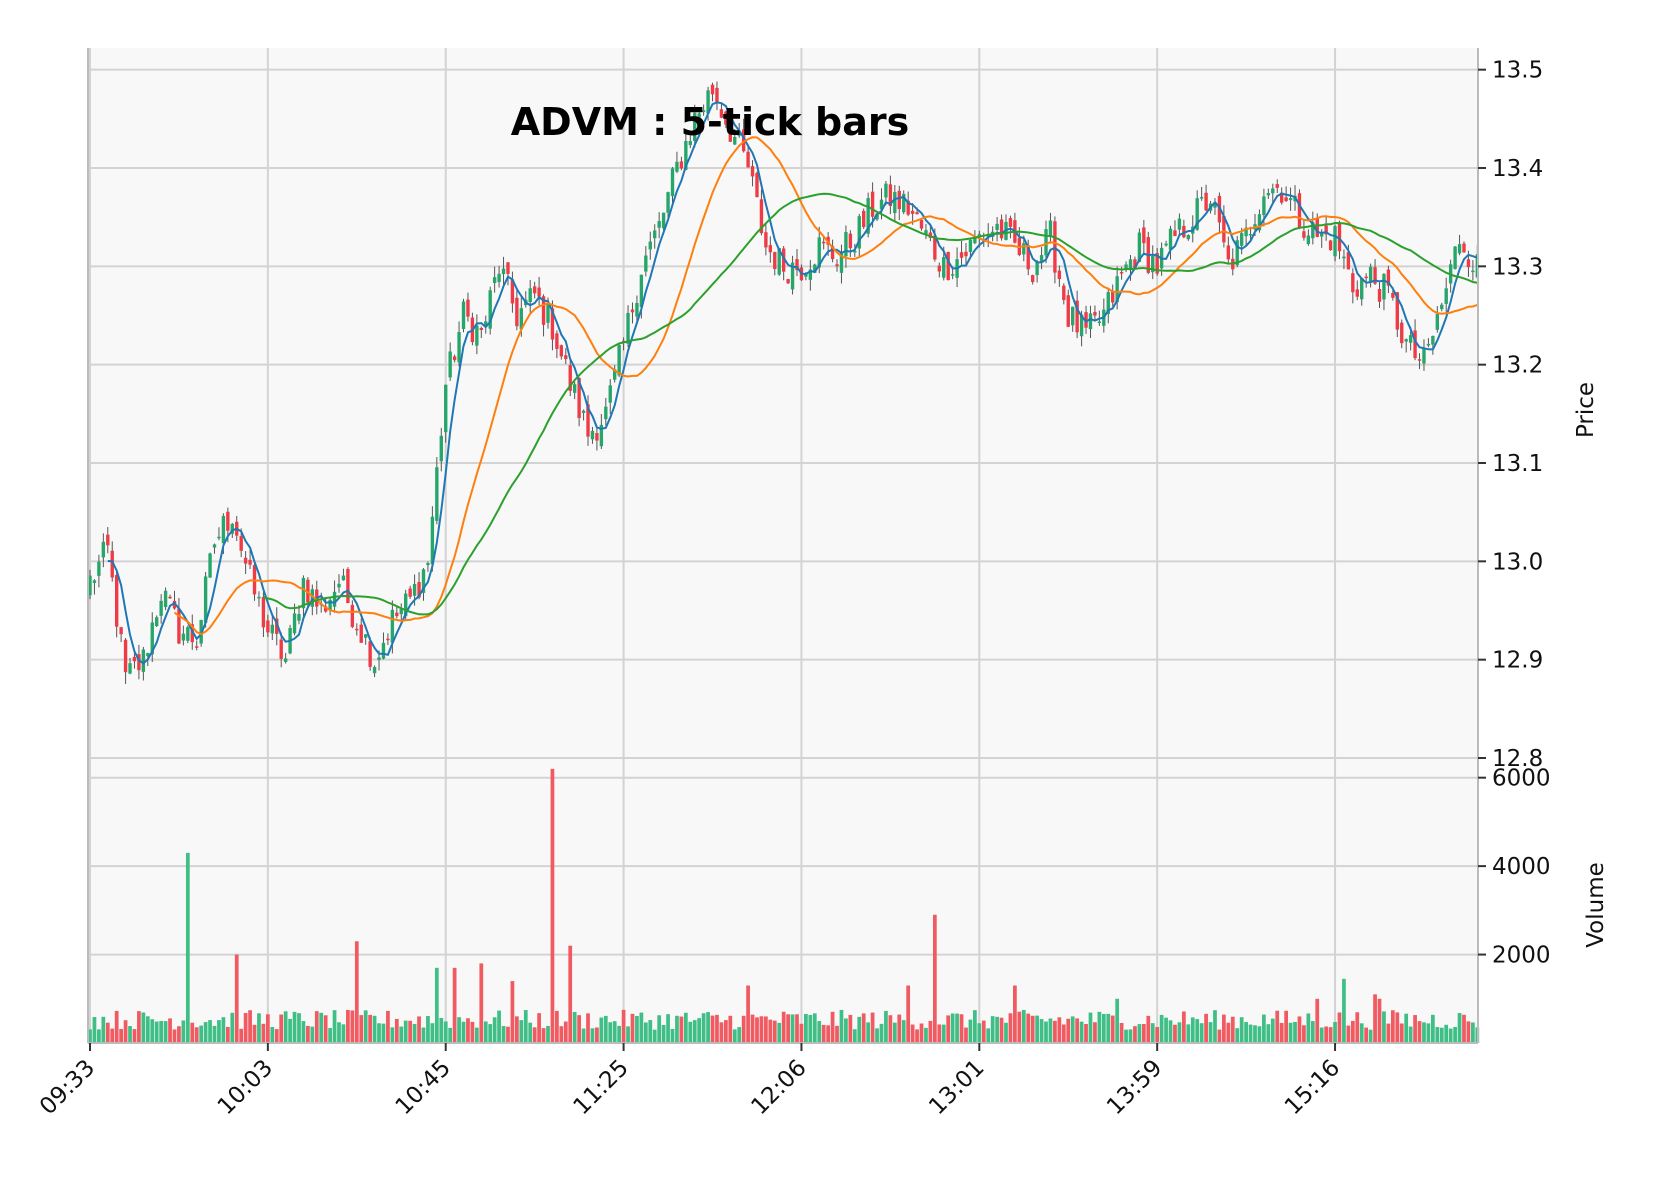 The width and height of the screenshot is (1653, 1188). Describe the element at coordinates (67, 1087) in the screenshot. I see `time-tick-label: 09:33` at that location.